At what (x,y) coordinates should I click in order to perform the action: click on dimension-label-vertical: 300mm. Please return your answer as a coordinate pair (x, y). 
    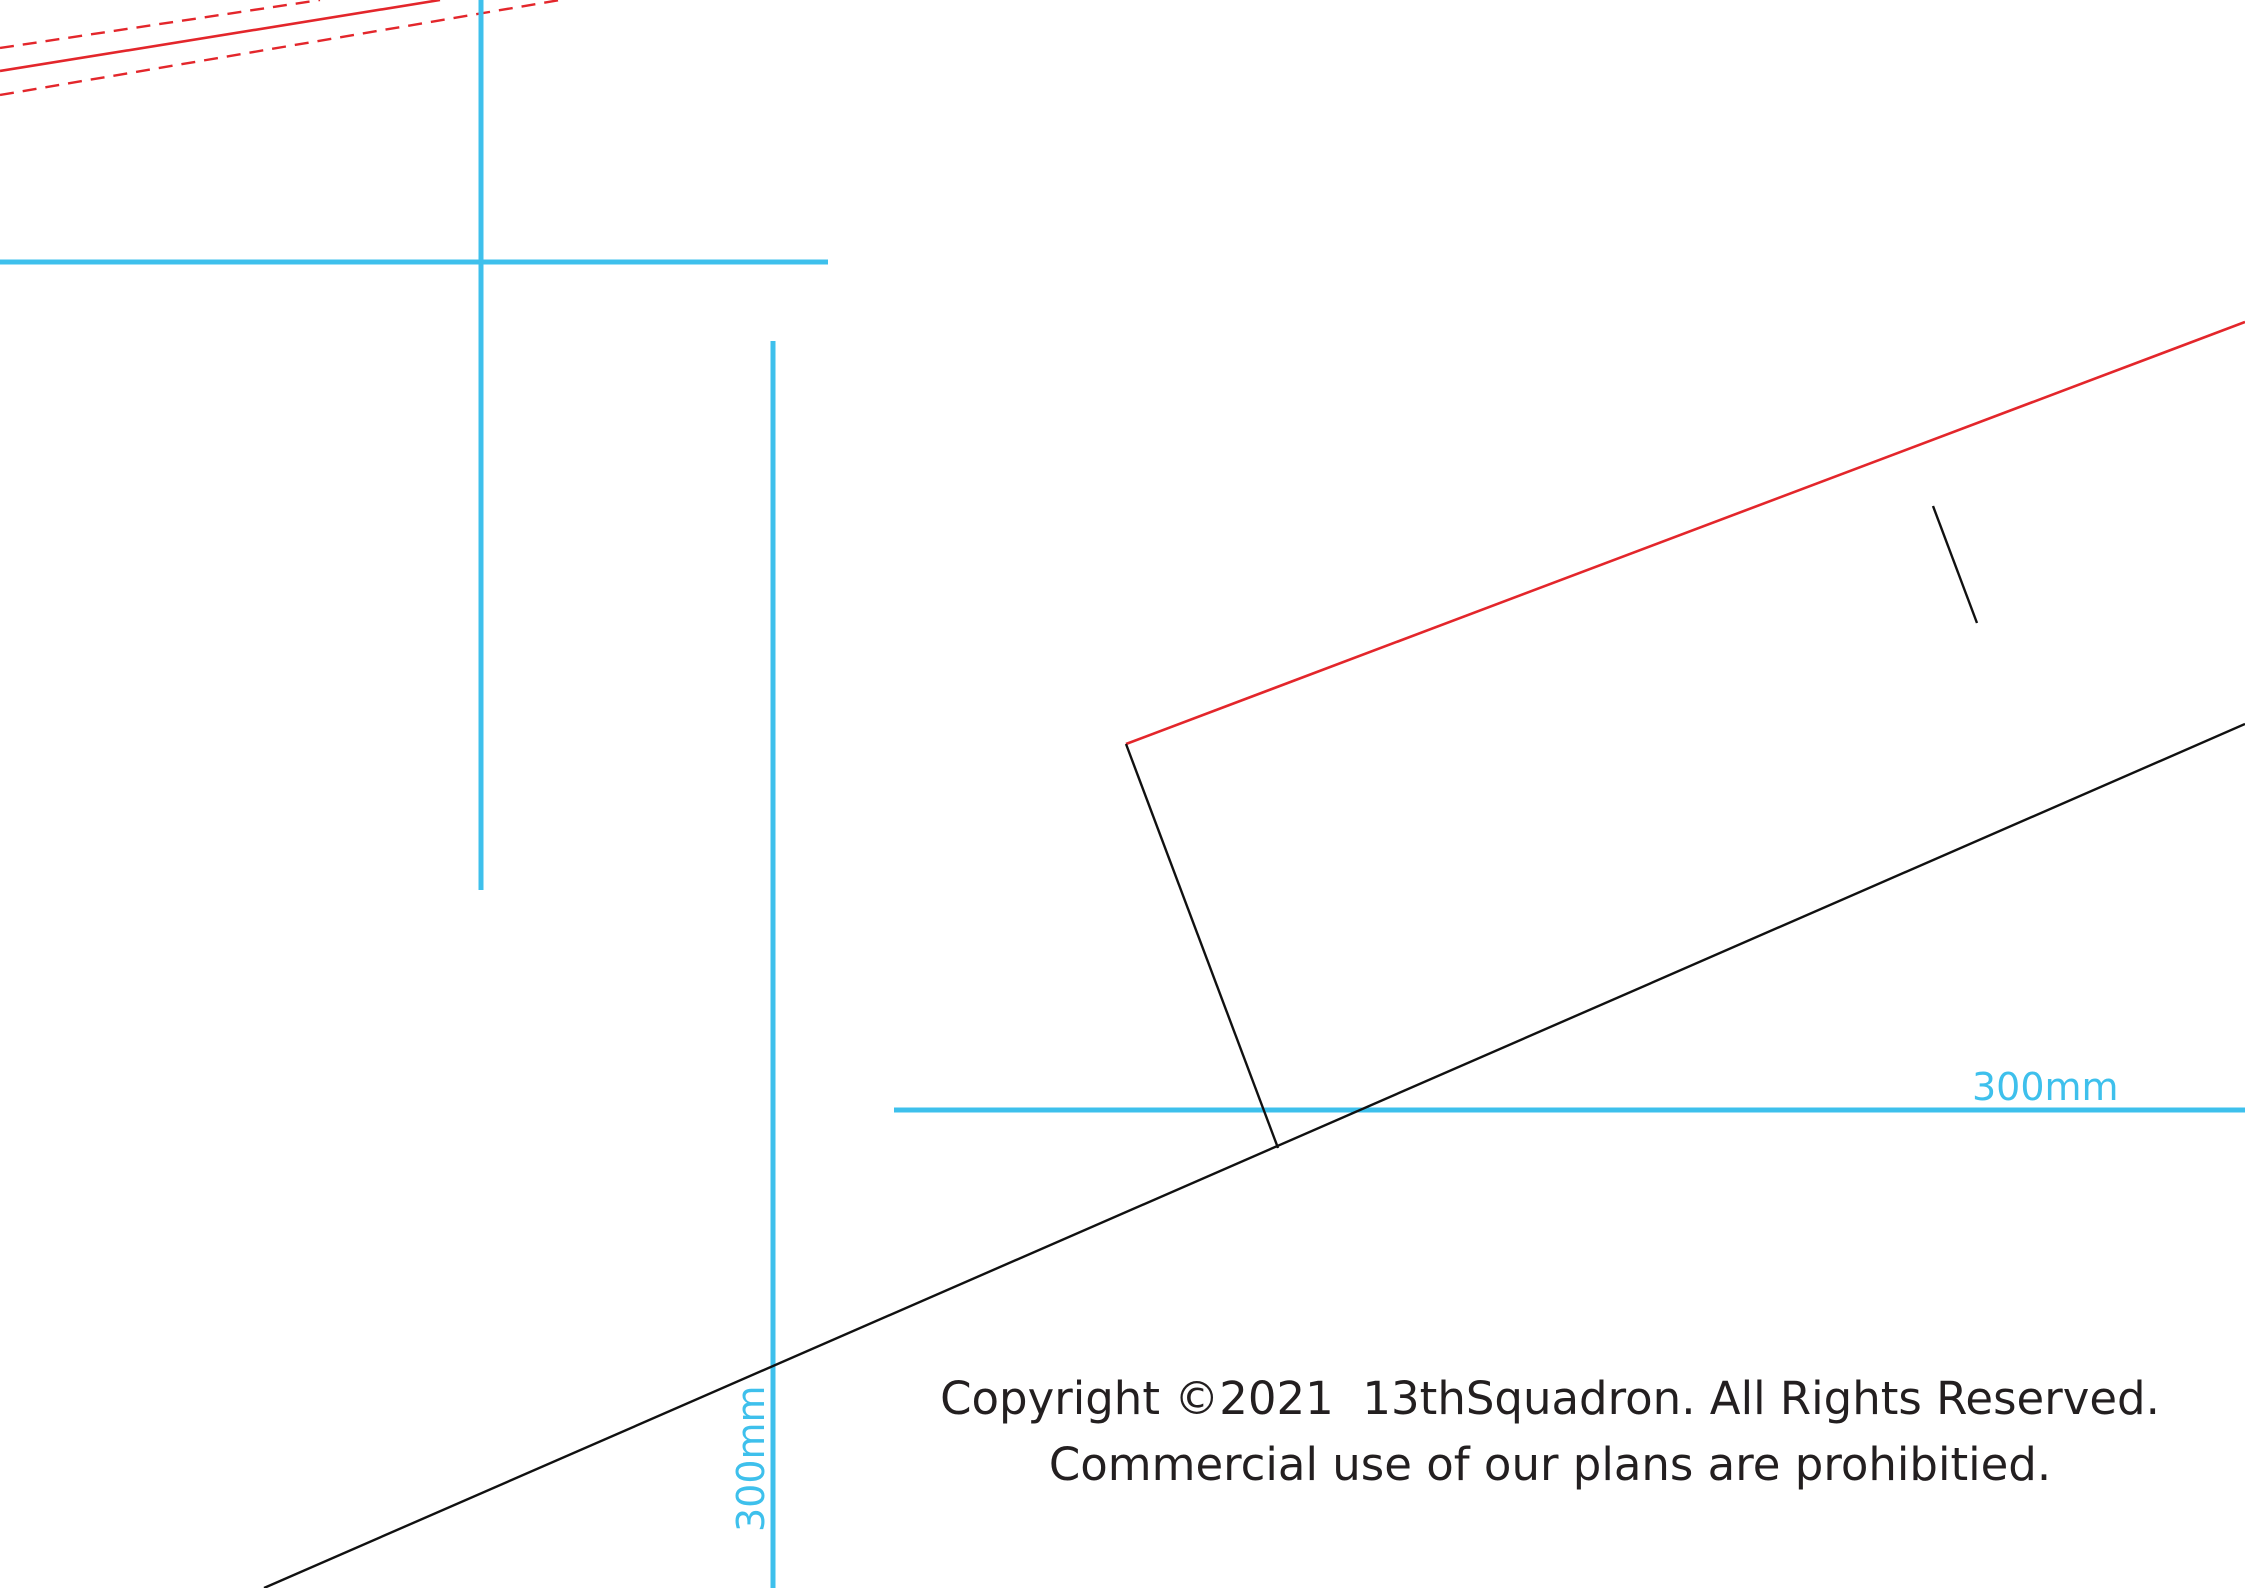
    Looking at the image, I should click on (751, 1458).